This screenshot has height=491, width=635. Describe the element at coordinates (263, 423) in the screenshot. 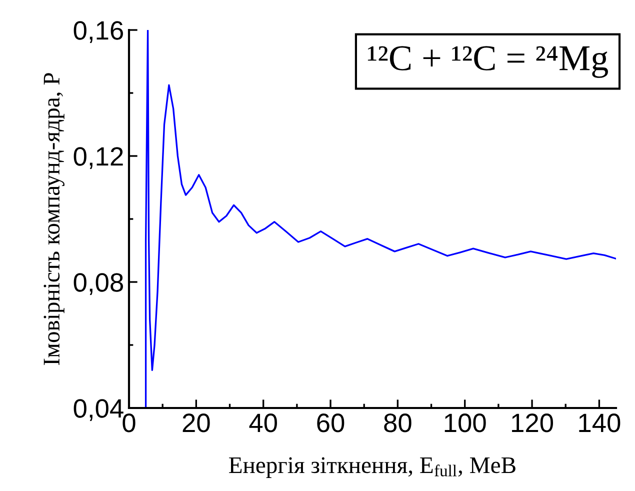

I see `x-tick-label: 40` at that location.